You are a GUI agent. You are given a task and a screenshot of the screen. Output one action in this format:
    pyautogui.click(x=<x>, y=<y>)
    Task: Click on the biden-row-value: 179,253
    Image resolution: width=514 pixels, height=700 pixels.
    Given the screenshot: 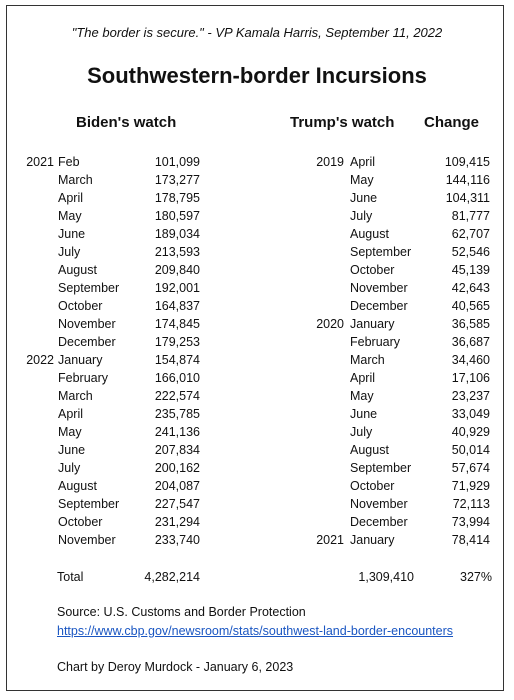 What is the action you would take?
    pyautogui.click(x=177, y=342)
    